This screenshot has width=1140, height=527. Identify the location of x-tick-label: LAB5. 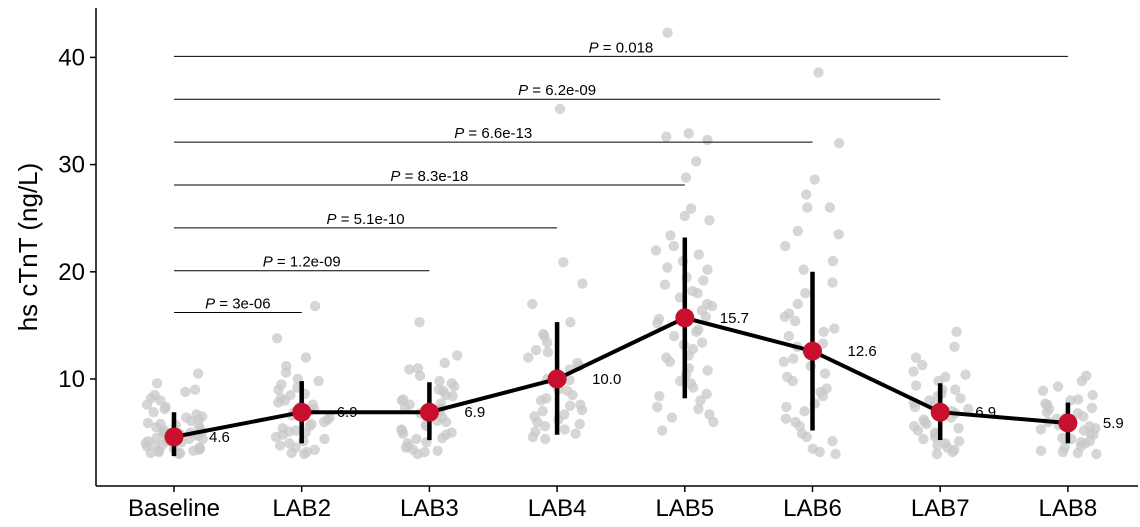
(684, 508).